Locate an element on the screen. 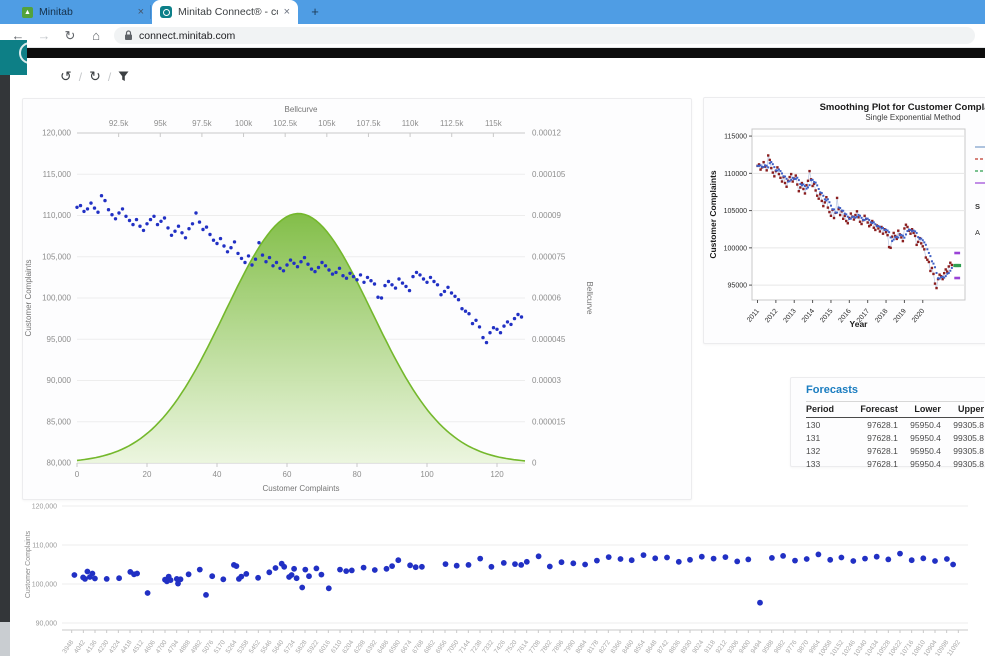  svg-text: 9024 is located at coordinates (698, 647).